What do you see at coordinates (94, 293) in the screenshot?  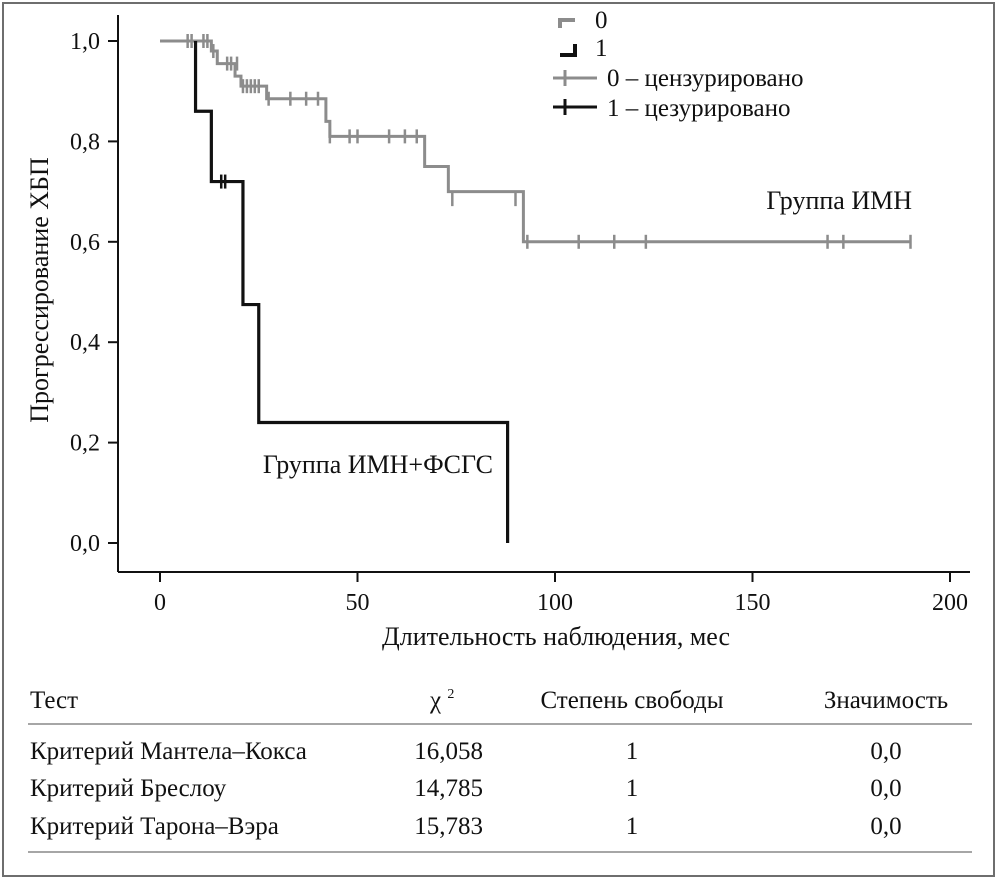 I see `y-ticks: 0,0 0,2 0,4 0,6 0,8 1,0` at bounding box center [94, 293].